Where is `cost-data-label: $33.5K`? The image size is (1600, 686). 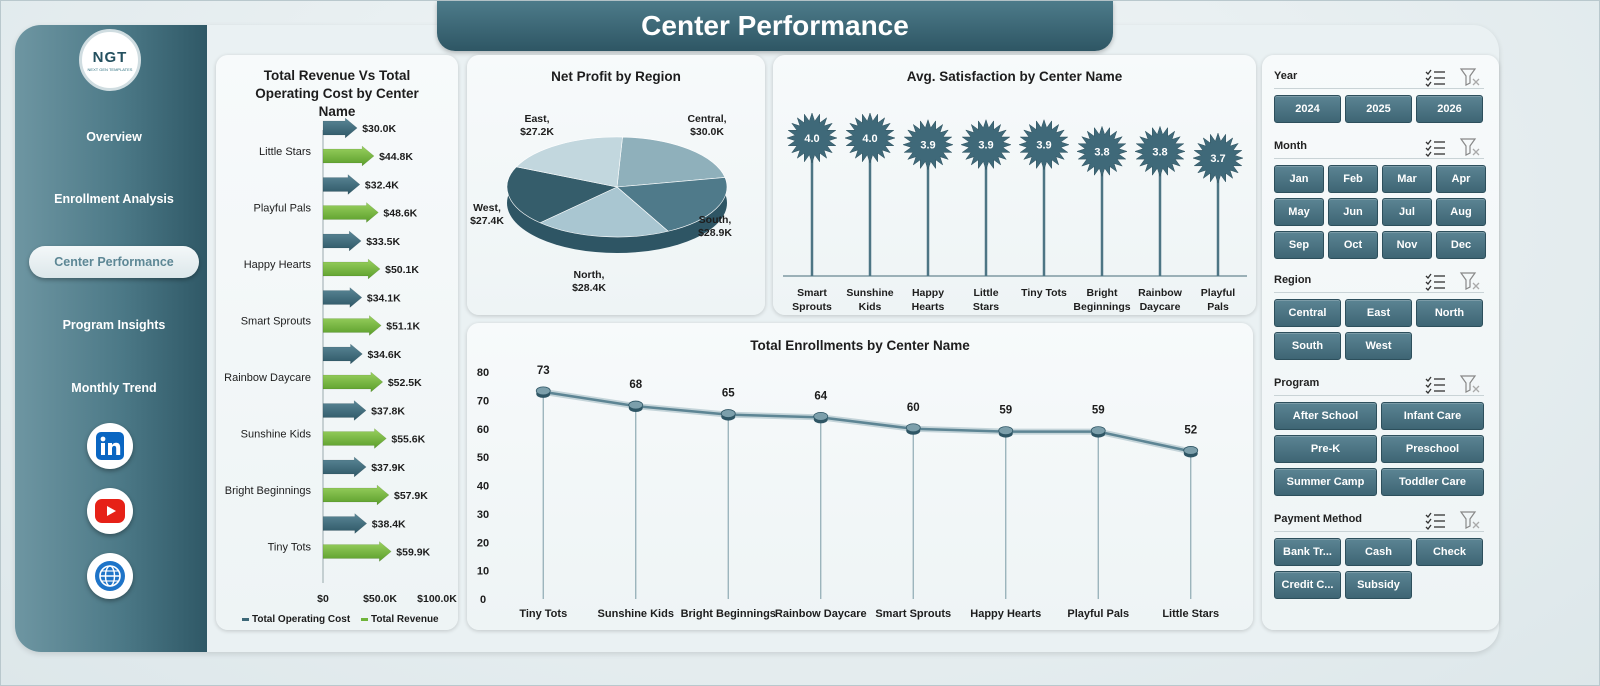 cost-data-label: $33.5K is located at coordinates (383, 242).